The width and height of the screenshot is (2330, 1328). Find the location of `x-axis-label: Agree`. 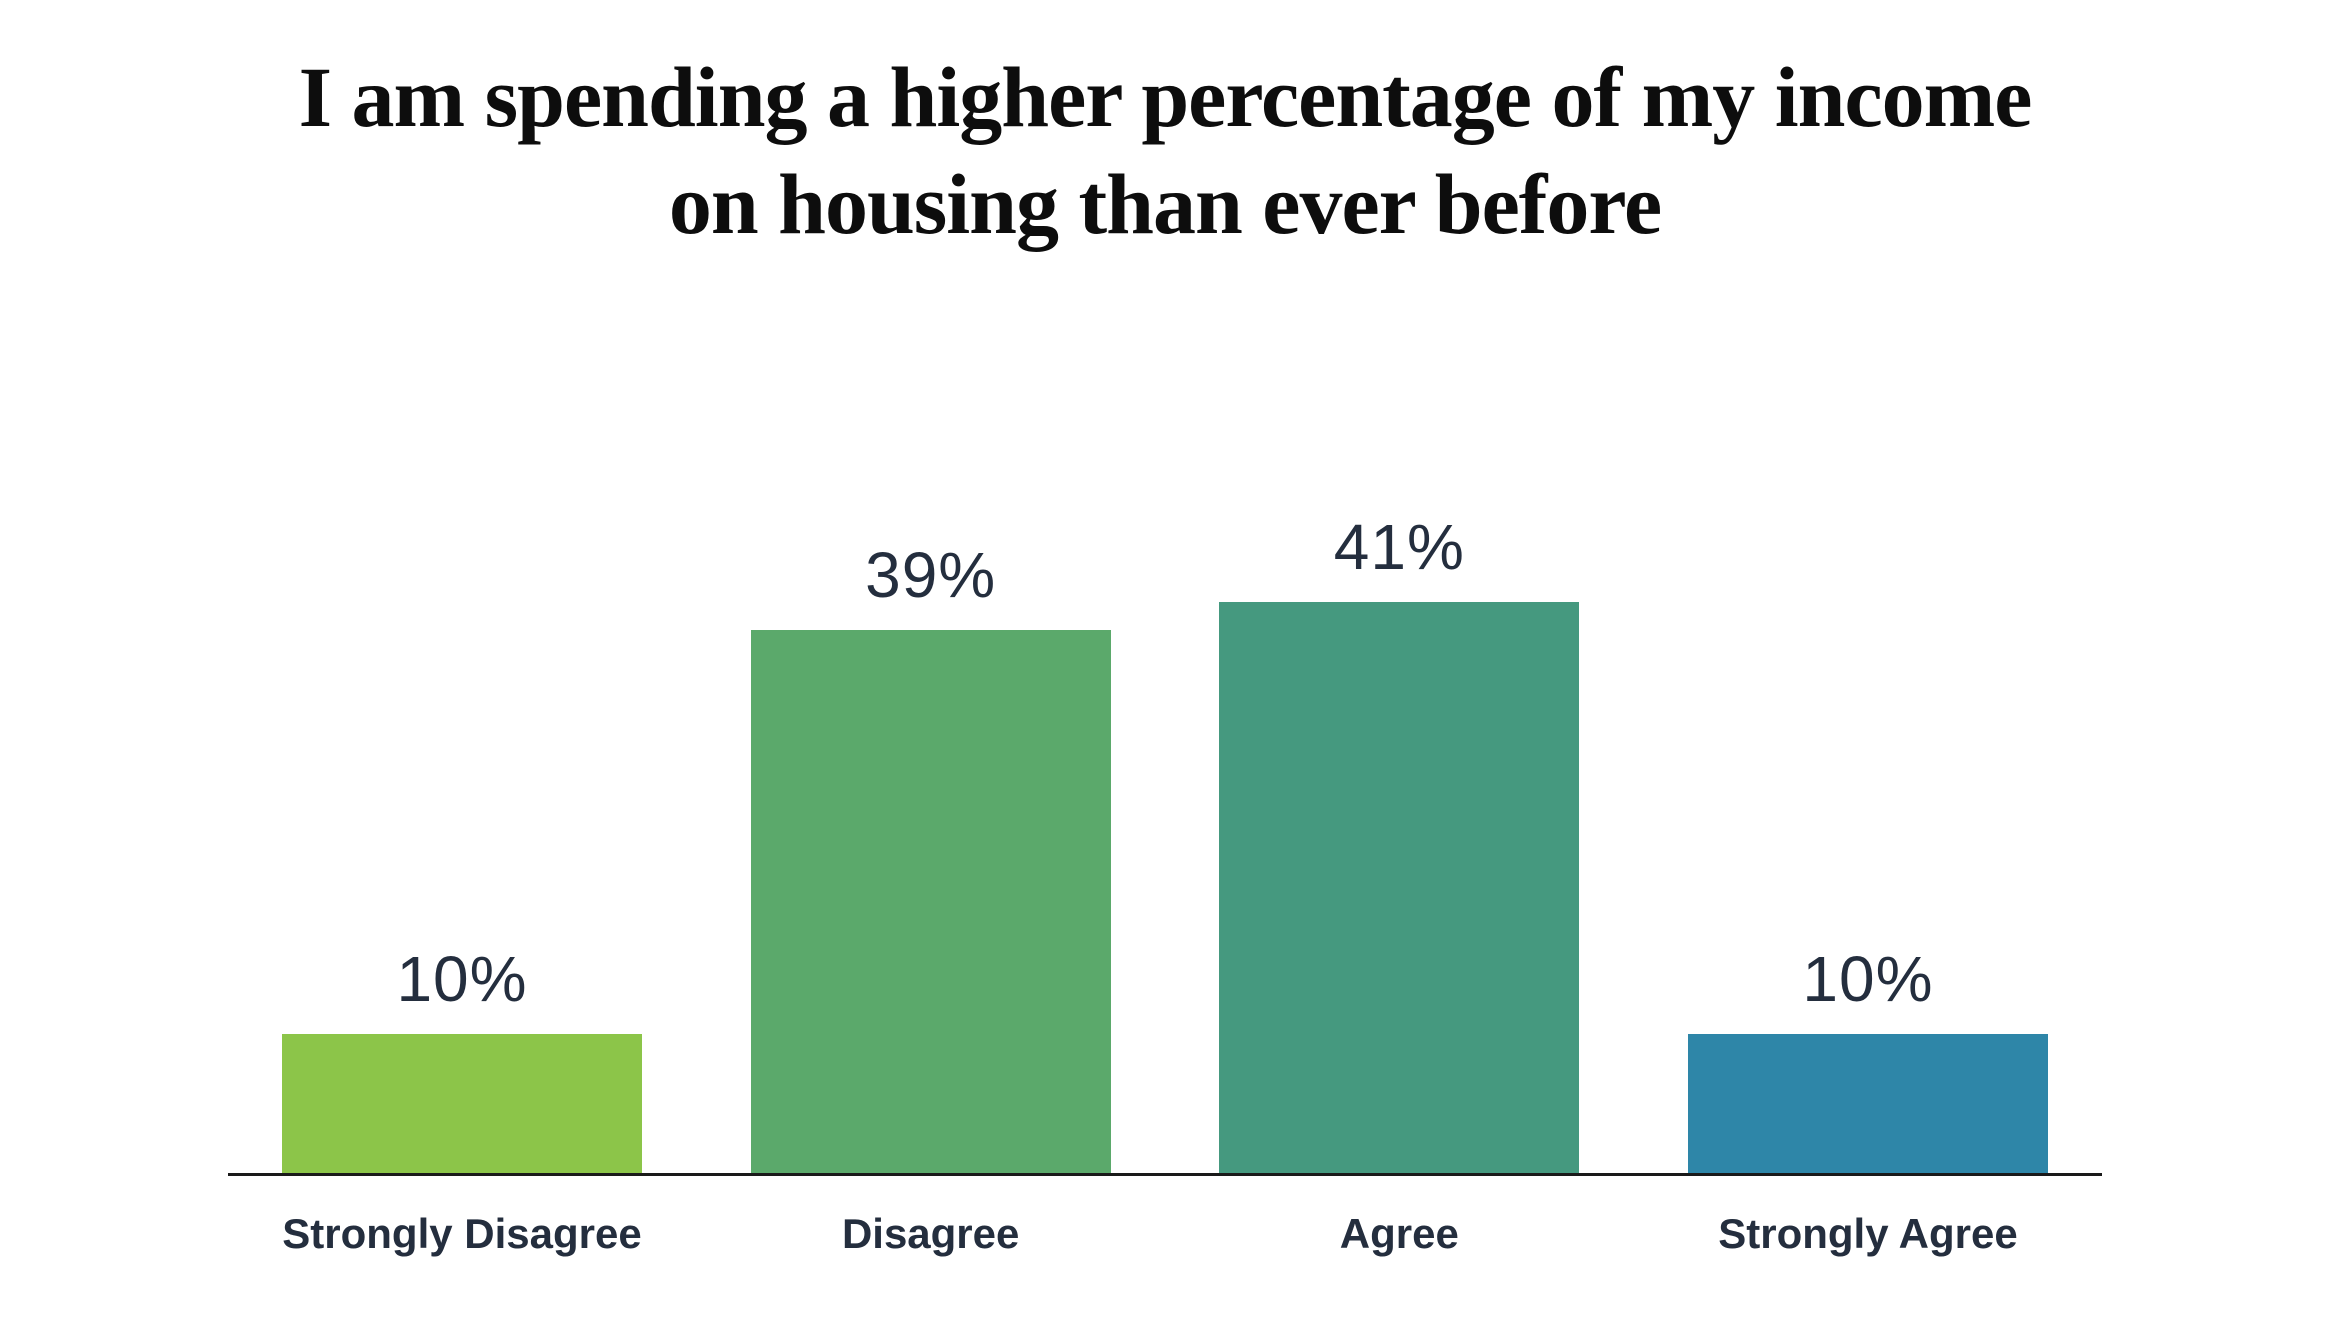

x-axis-label: Agree is located at coordinates (1399, 1234).